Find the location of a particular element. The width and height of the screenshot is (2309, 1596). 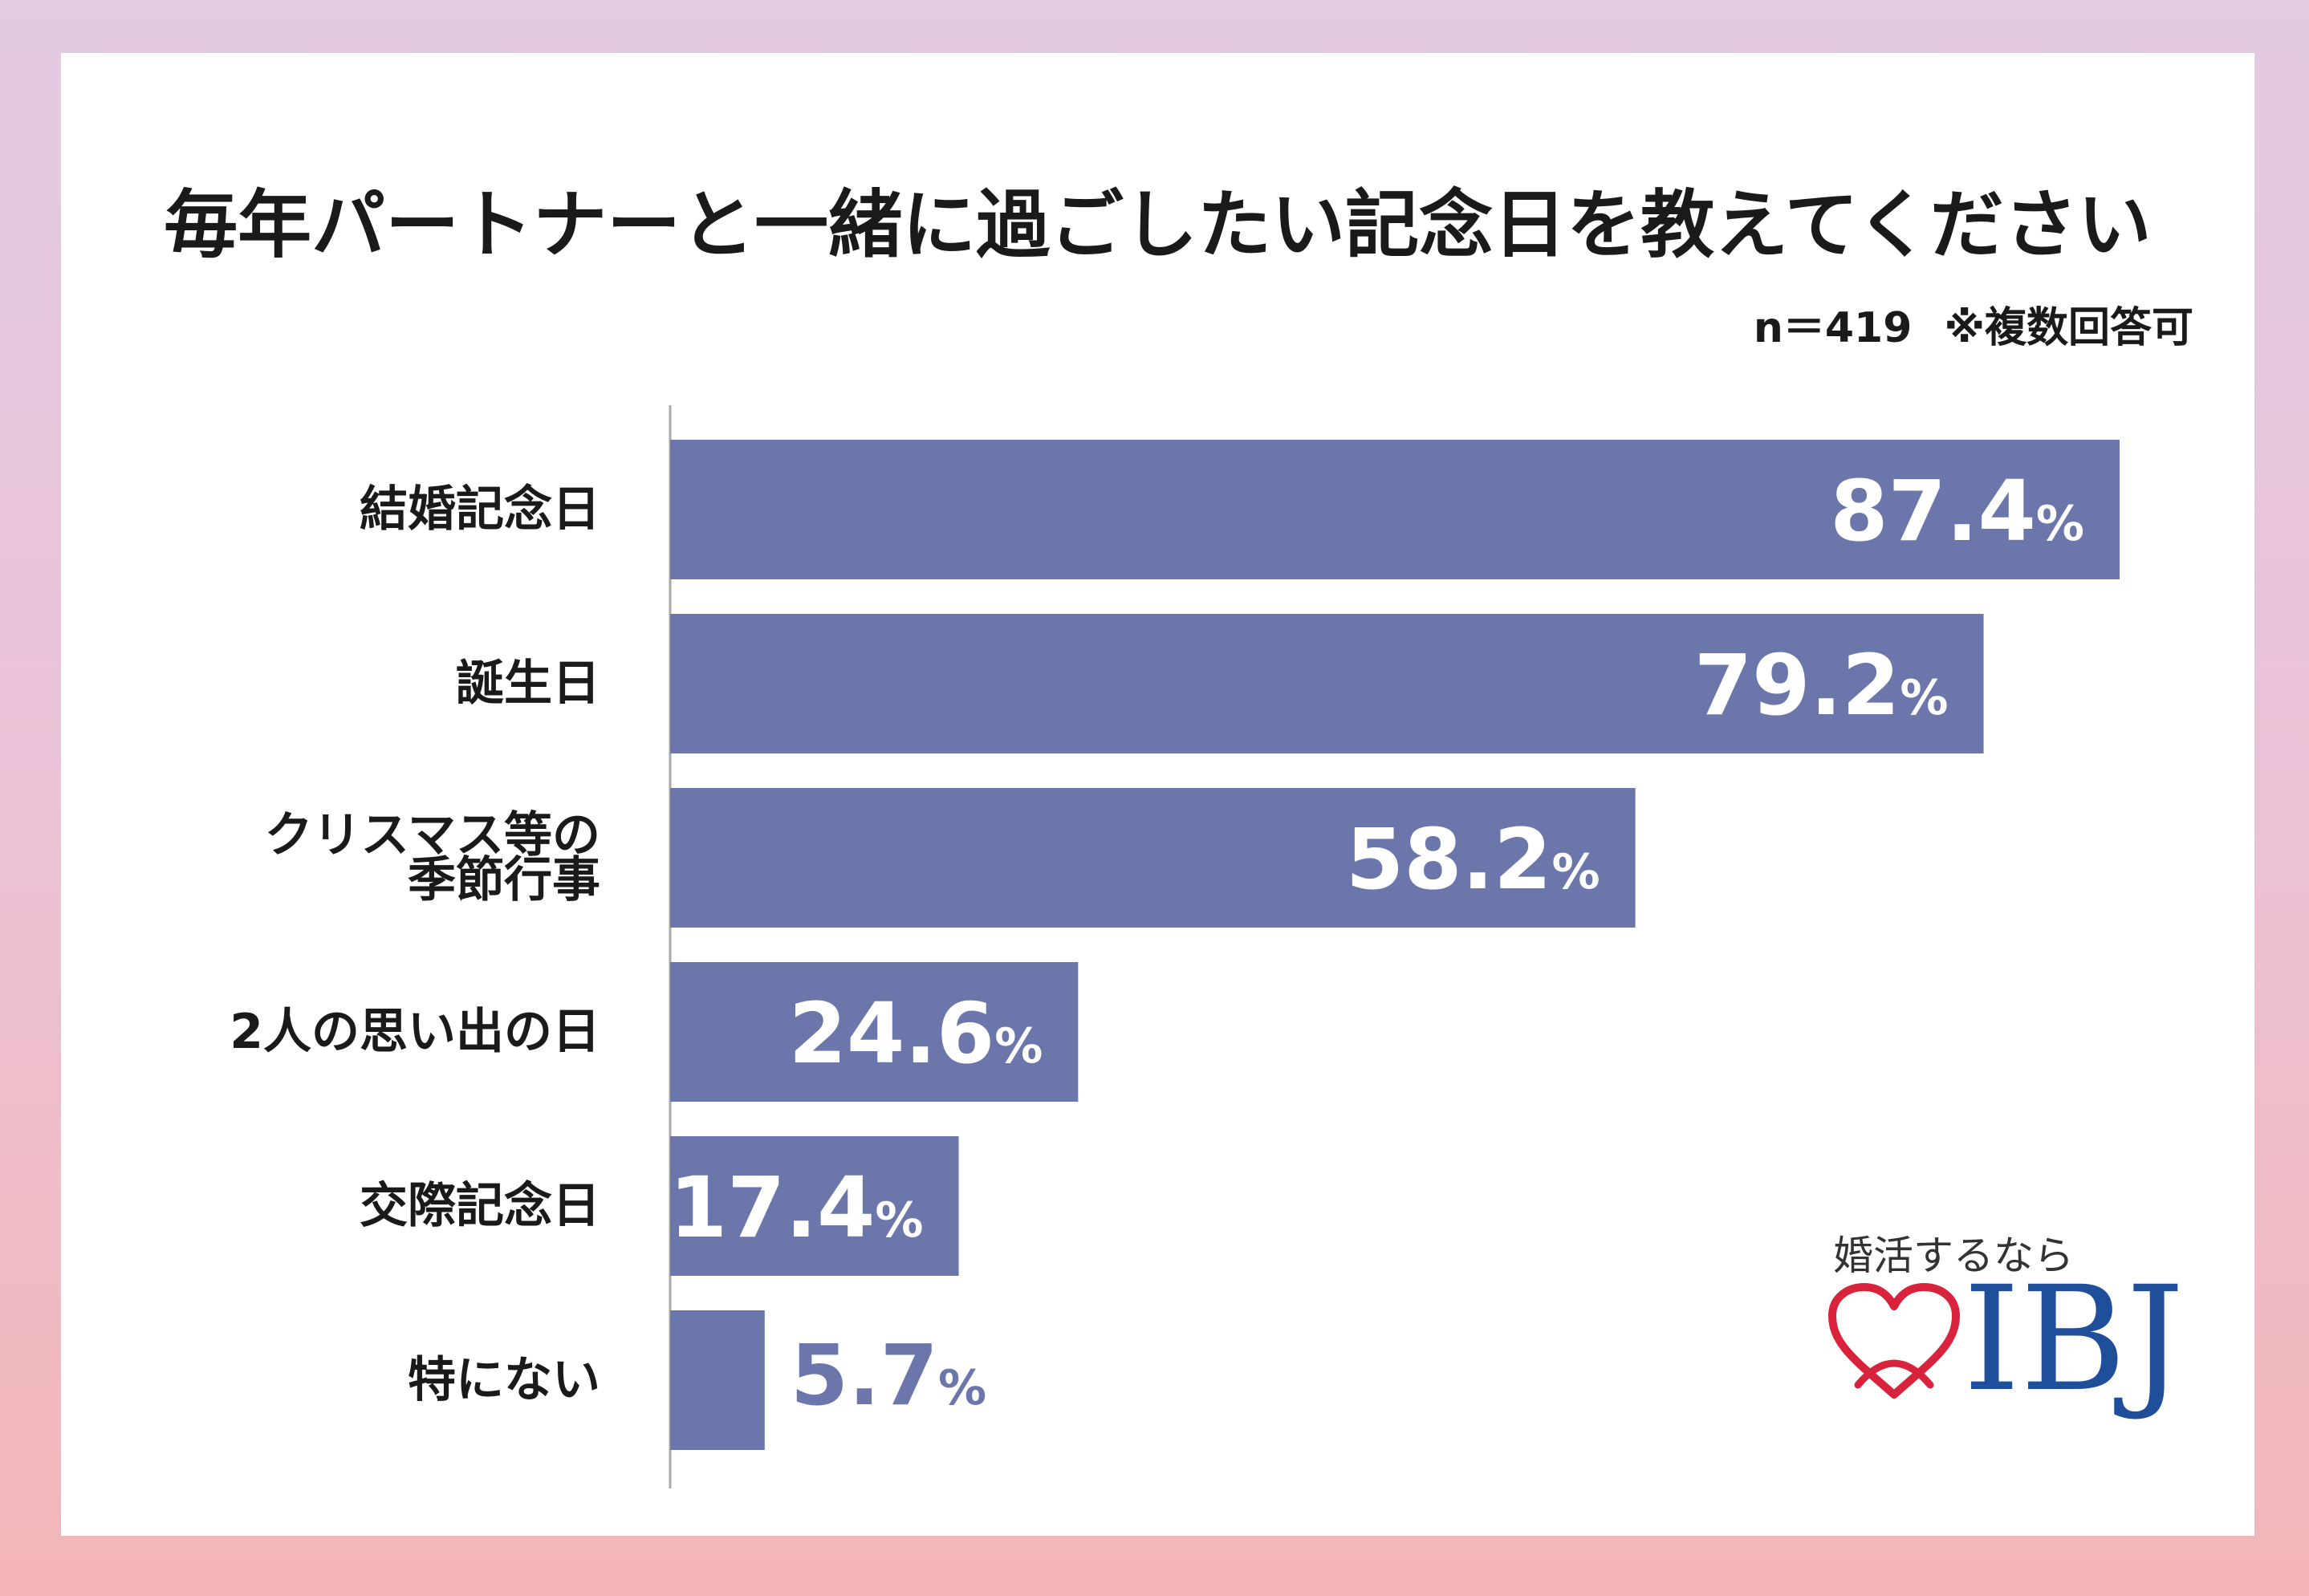

value-label: 79.2% is located at coordinates (1821, 685).